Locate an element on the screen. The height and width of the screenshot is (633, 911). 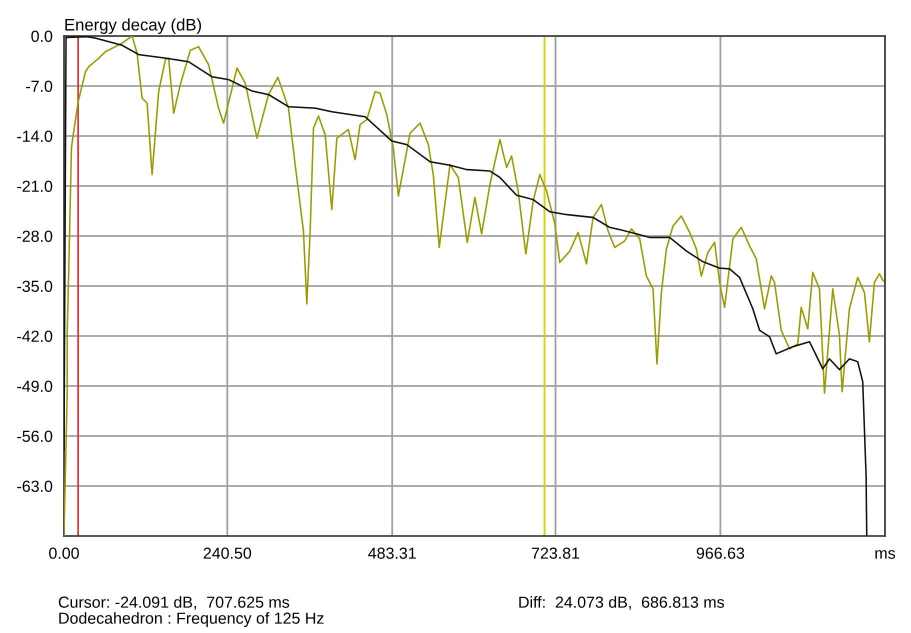
y-tick-label: -63.0 is located at coordinates (34, 486).